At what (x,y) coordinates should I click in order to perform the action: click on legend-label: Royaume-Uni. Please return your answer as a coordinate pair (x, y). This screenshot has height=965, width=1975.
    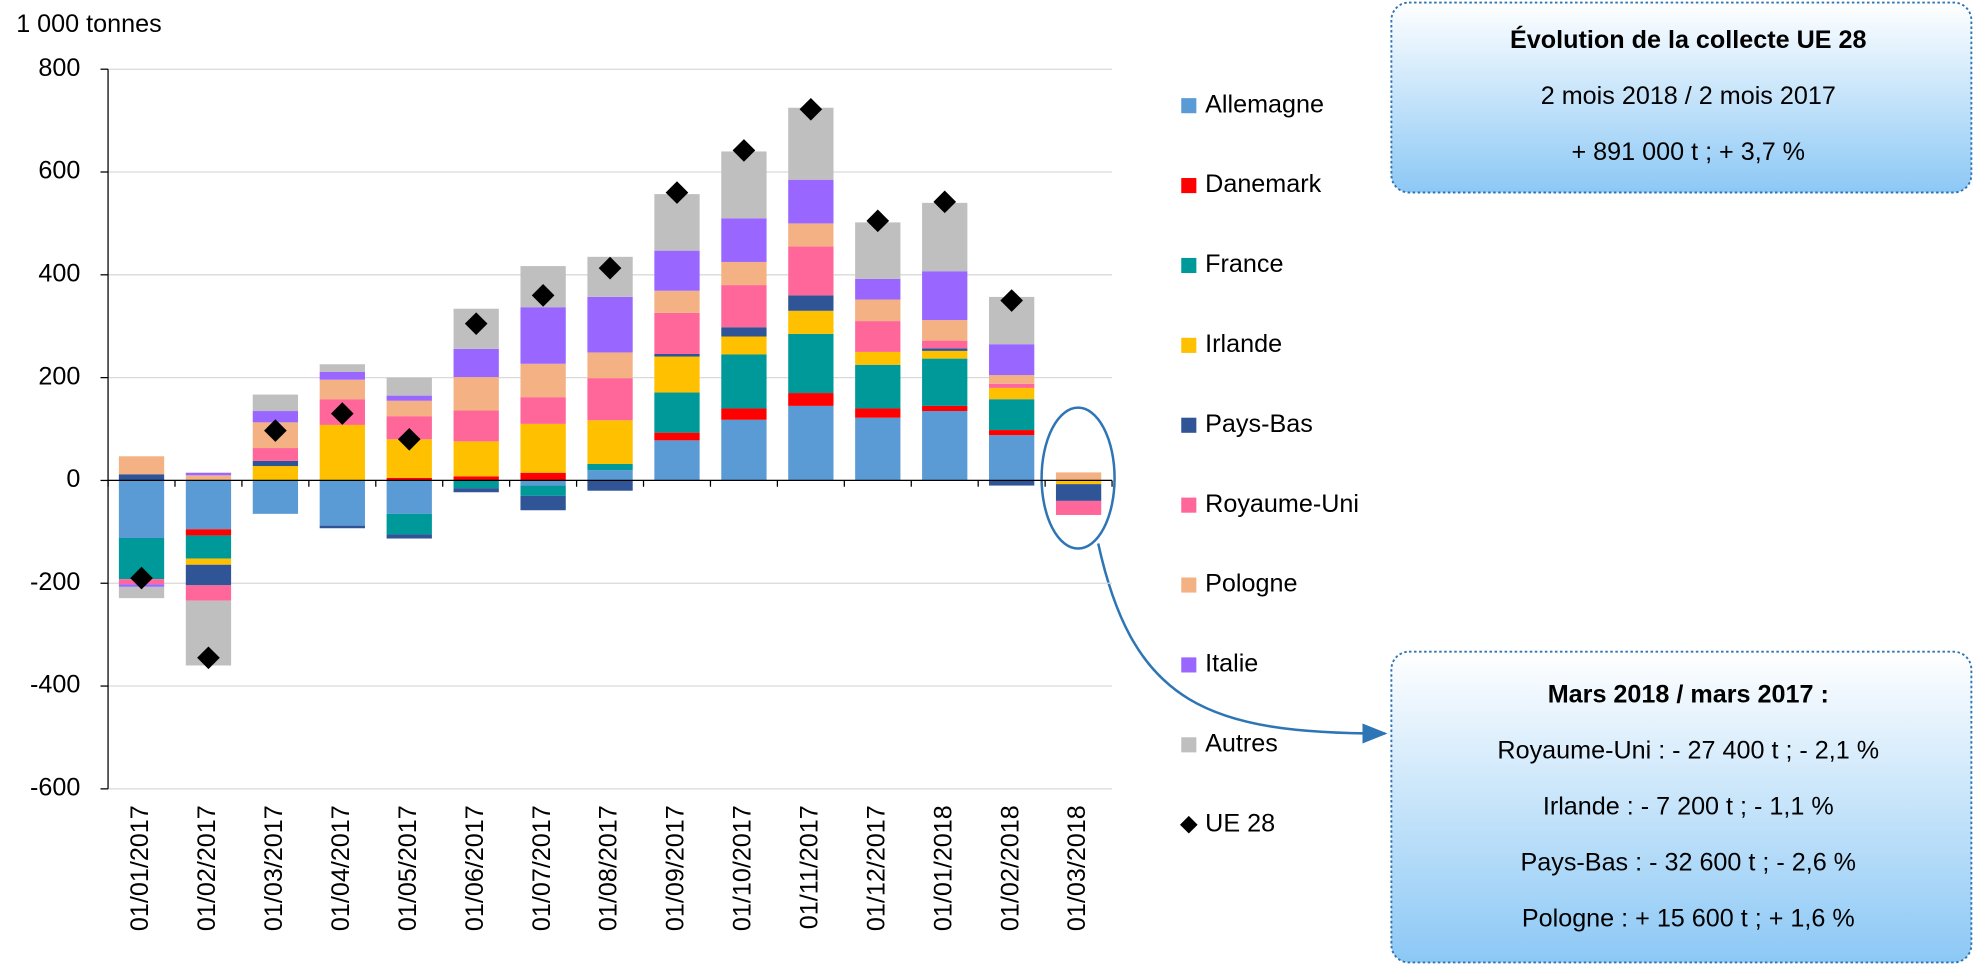
    Looking at the image, I should click on (1282, 504).